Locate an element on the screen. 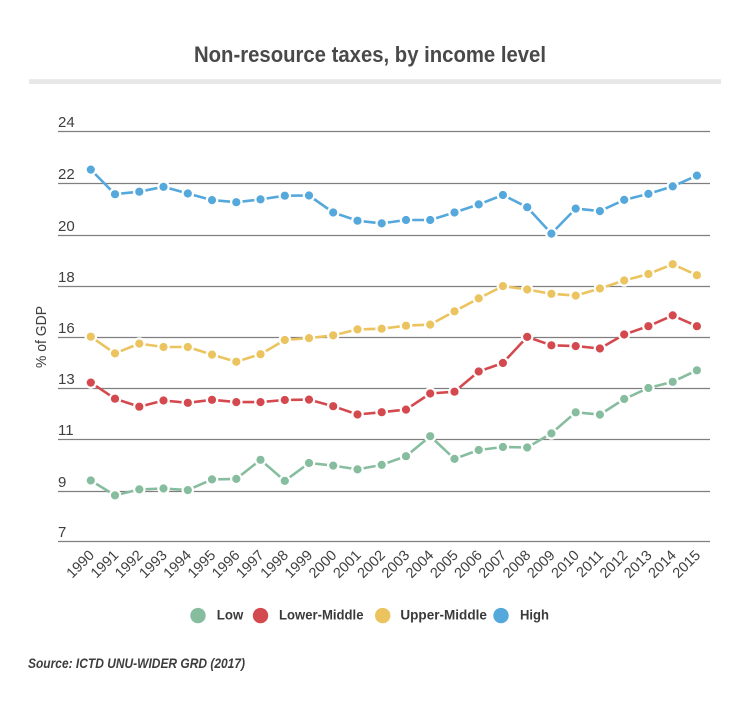 This screenshot has width=750, height=710. svg-text: 22 is located at coordinates (66, 174).